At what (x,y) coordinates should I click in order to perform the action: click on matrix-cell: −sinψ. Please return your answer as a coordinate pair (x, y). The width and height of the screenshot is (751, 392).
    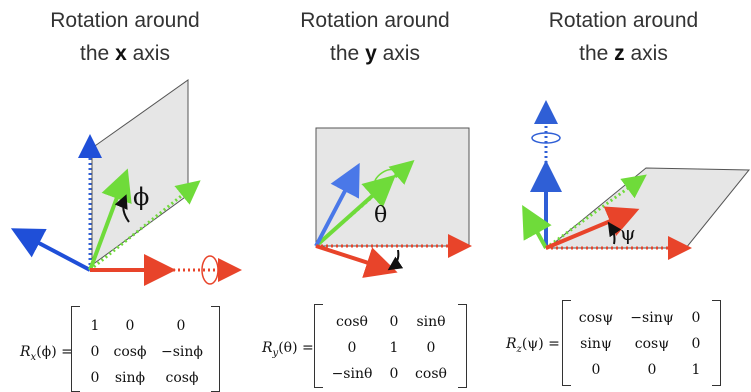
    Looking at the image, I should click on (652, 318).